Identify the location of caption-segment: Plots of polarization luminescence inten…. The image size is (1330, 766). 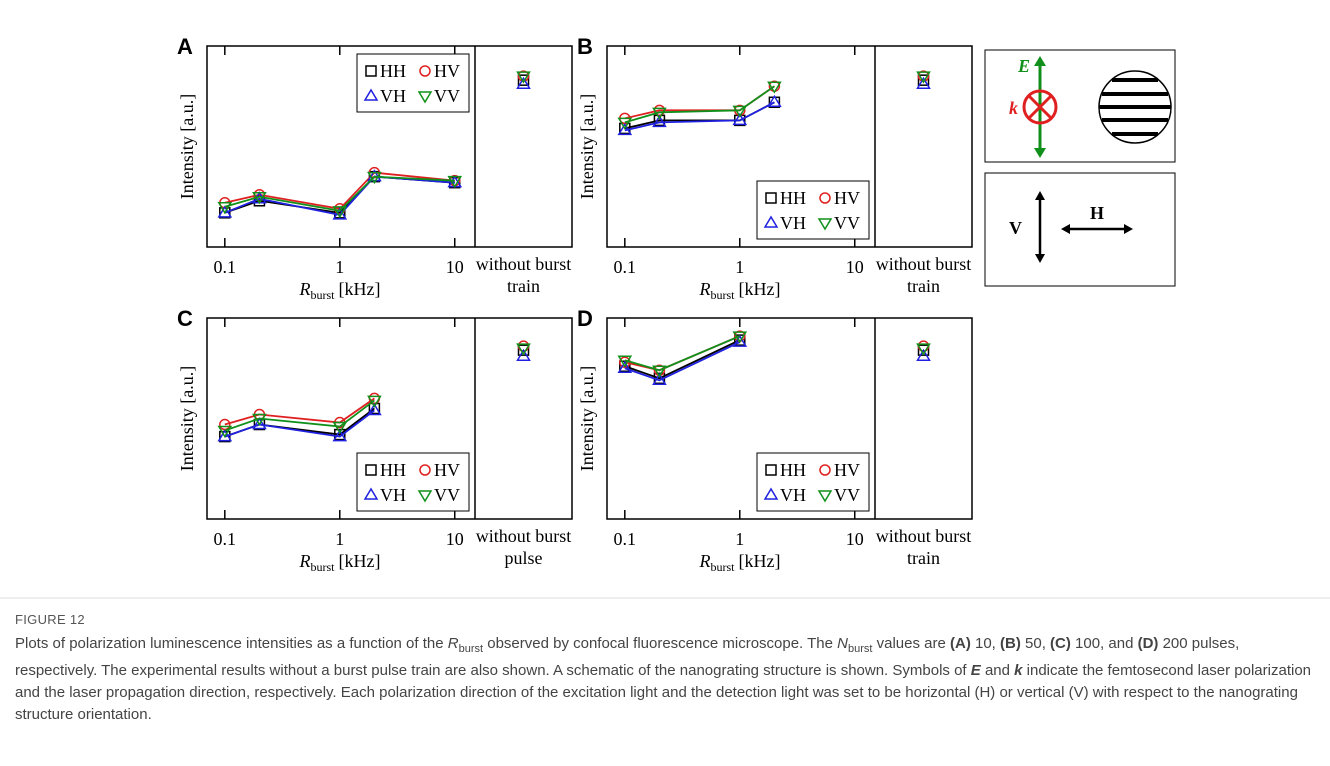
(231, 643).